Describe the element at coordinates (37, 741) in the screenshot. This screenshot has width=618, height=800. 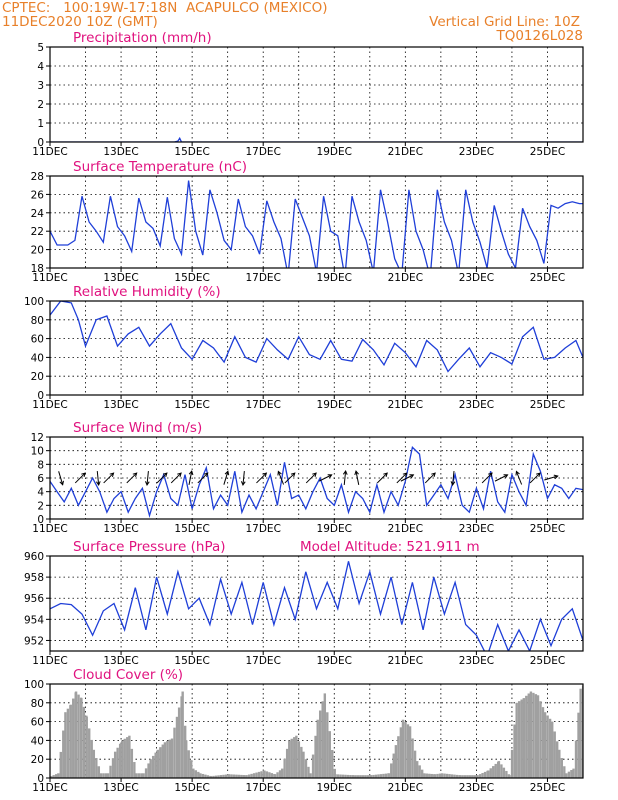
I see `y-tick-label: 40` at that location.